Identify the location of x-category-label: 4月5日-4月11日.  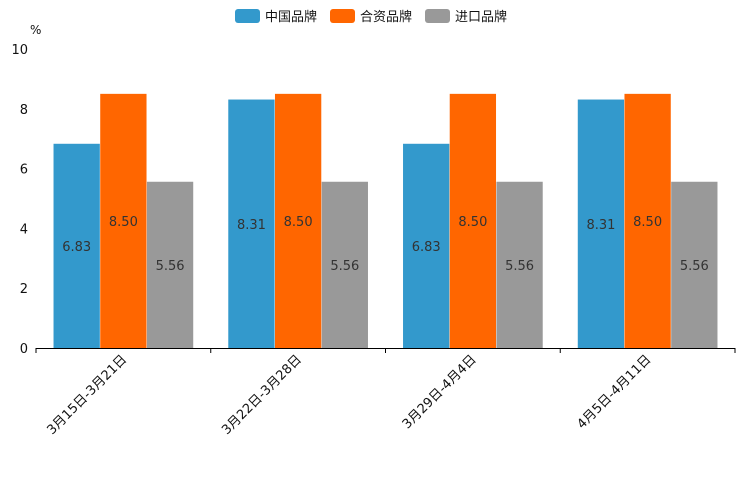
(615, 392).